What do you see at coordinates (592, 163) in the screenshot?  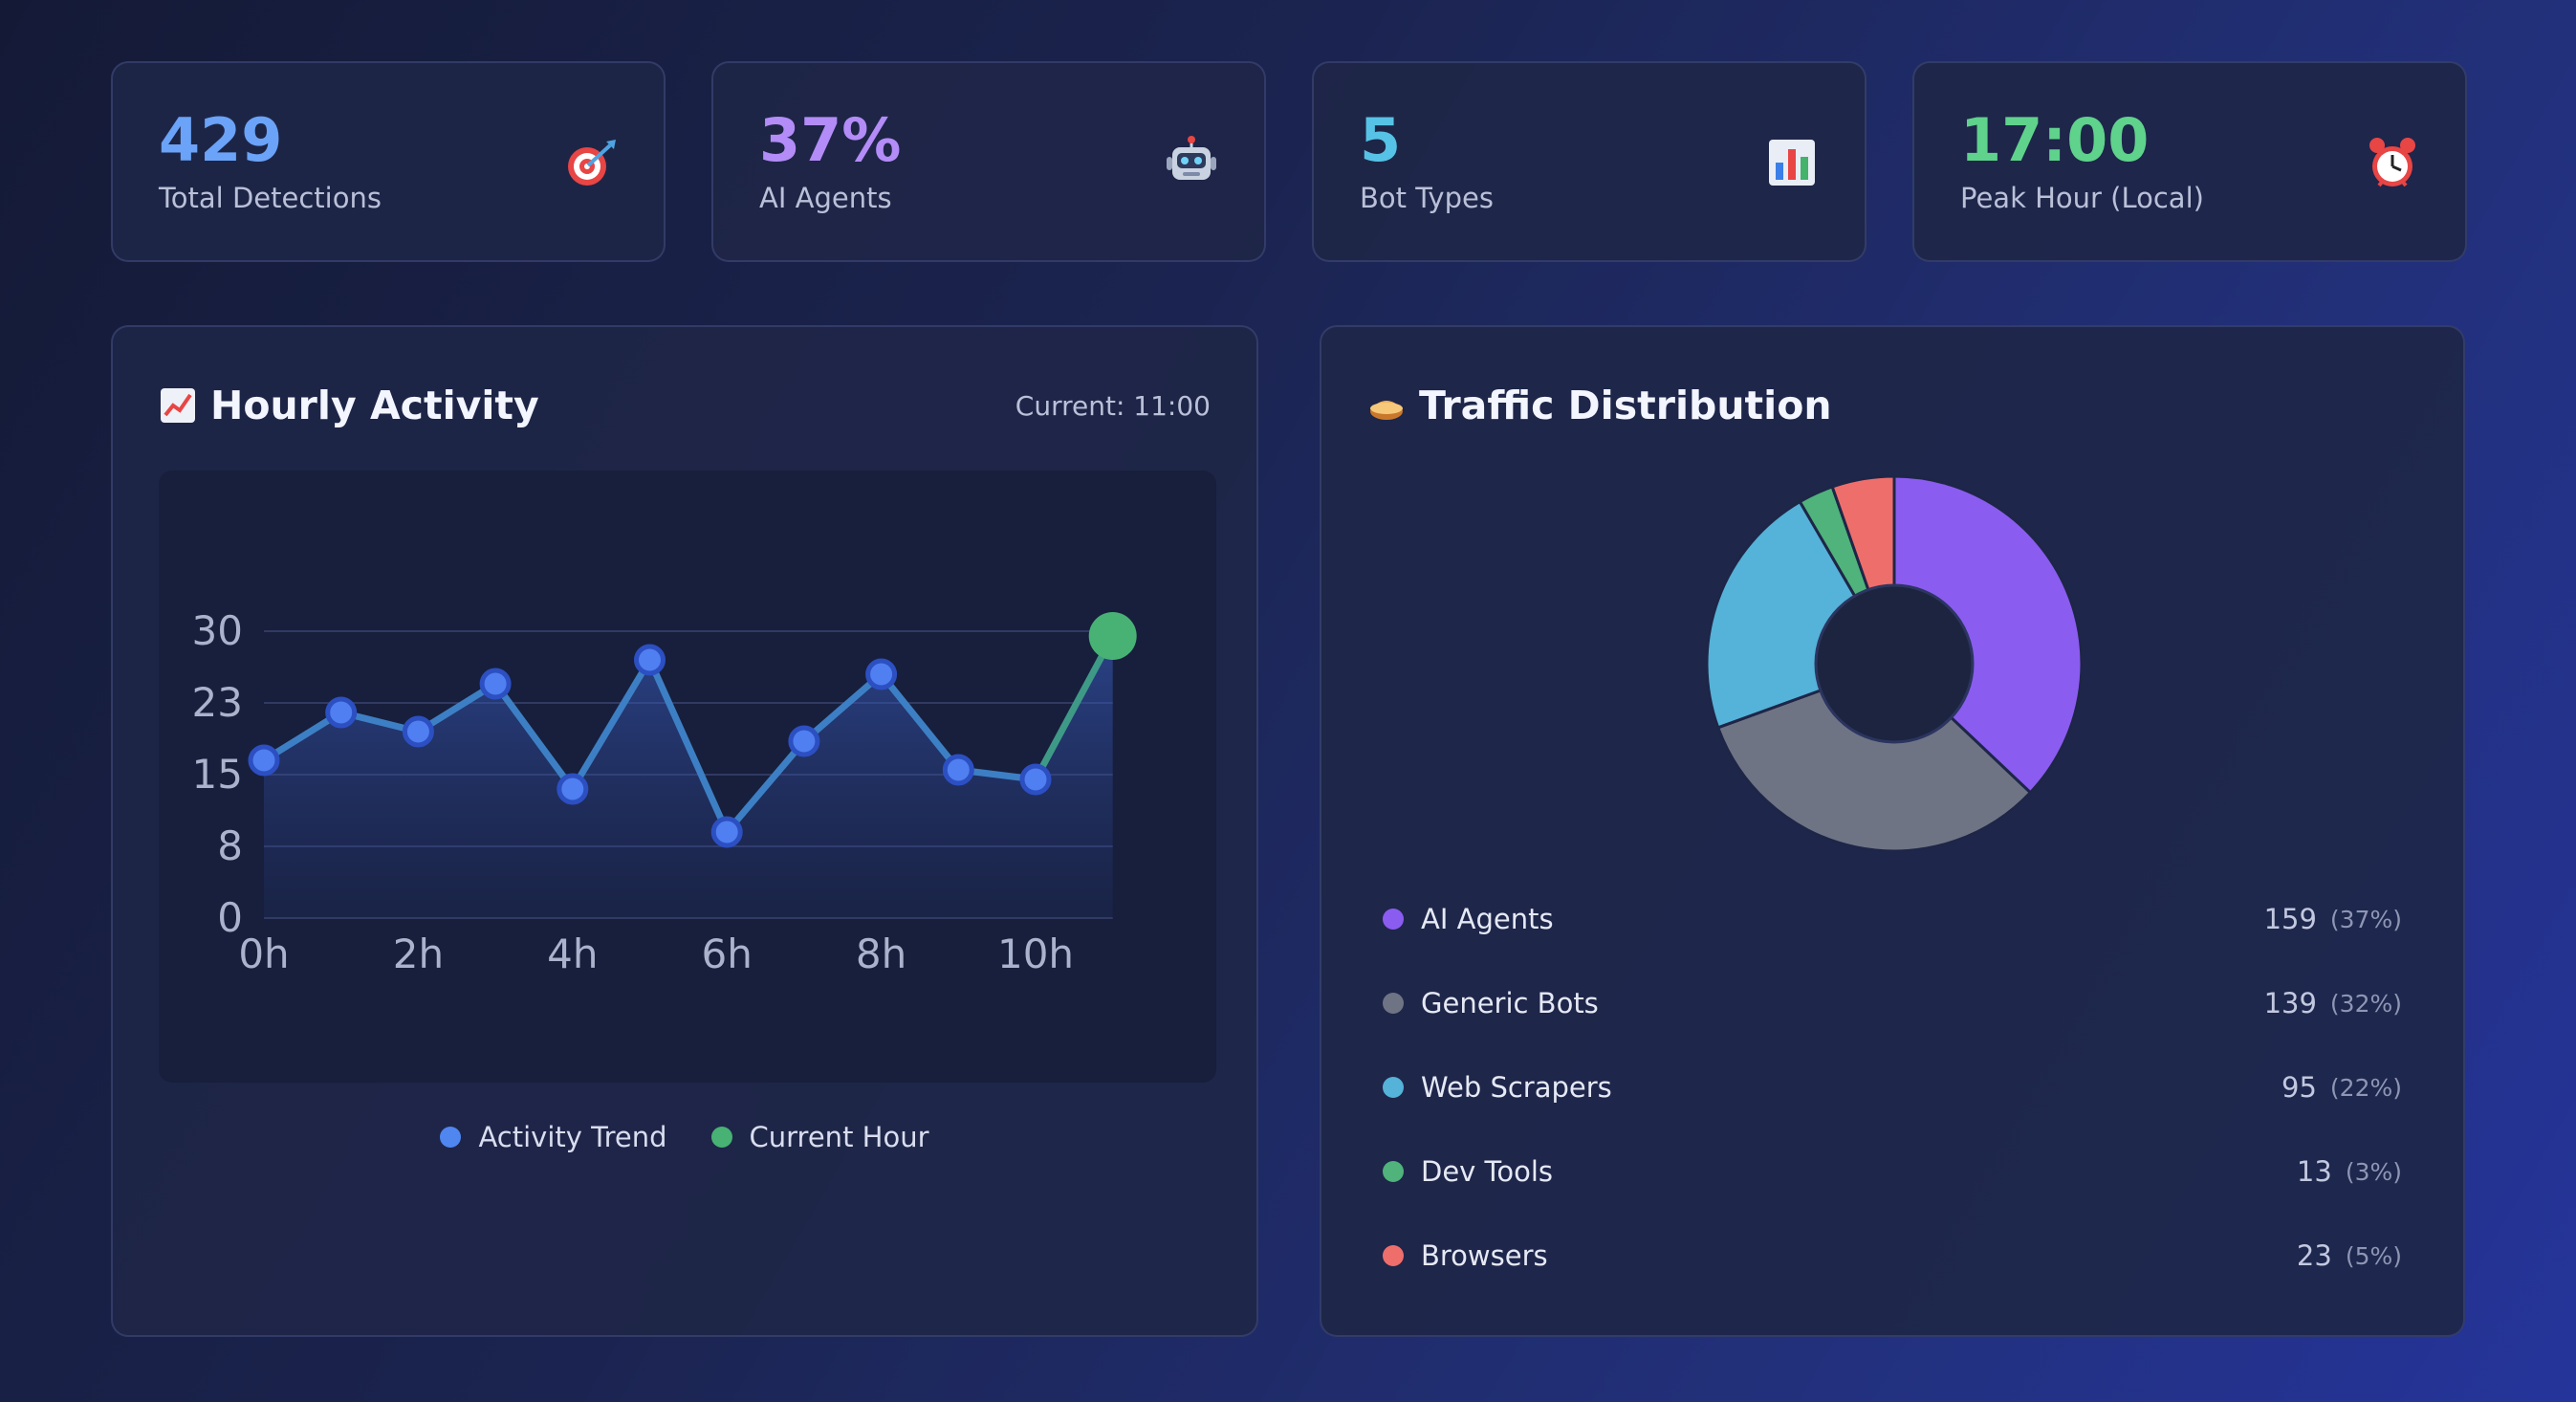 I see `target-icon` at bounding box center [592, 163].